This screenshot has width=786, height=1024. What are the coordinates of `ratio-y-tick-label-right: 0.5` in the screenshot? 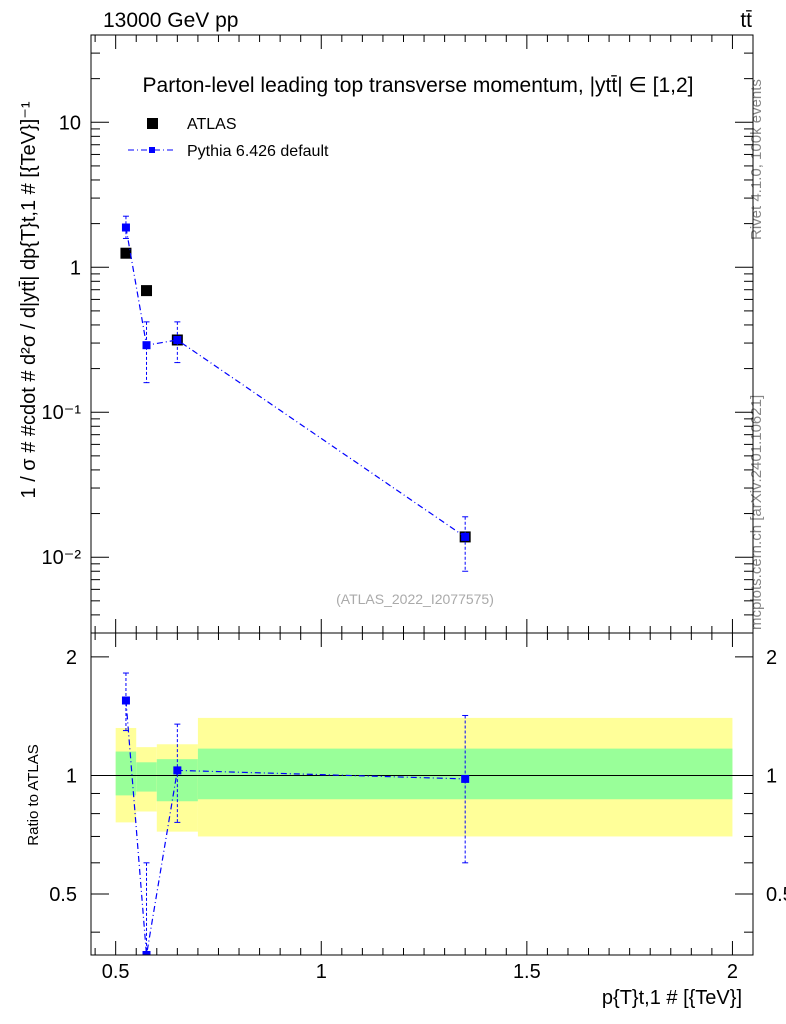 It's located at (776, 895).